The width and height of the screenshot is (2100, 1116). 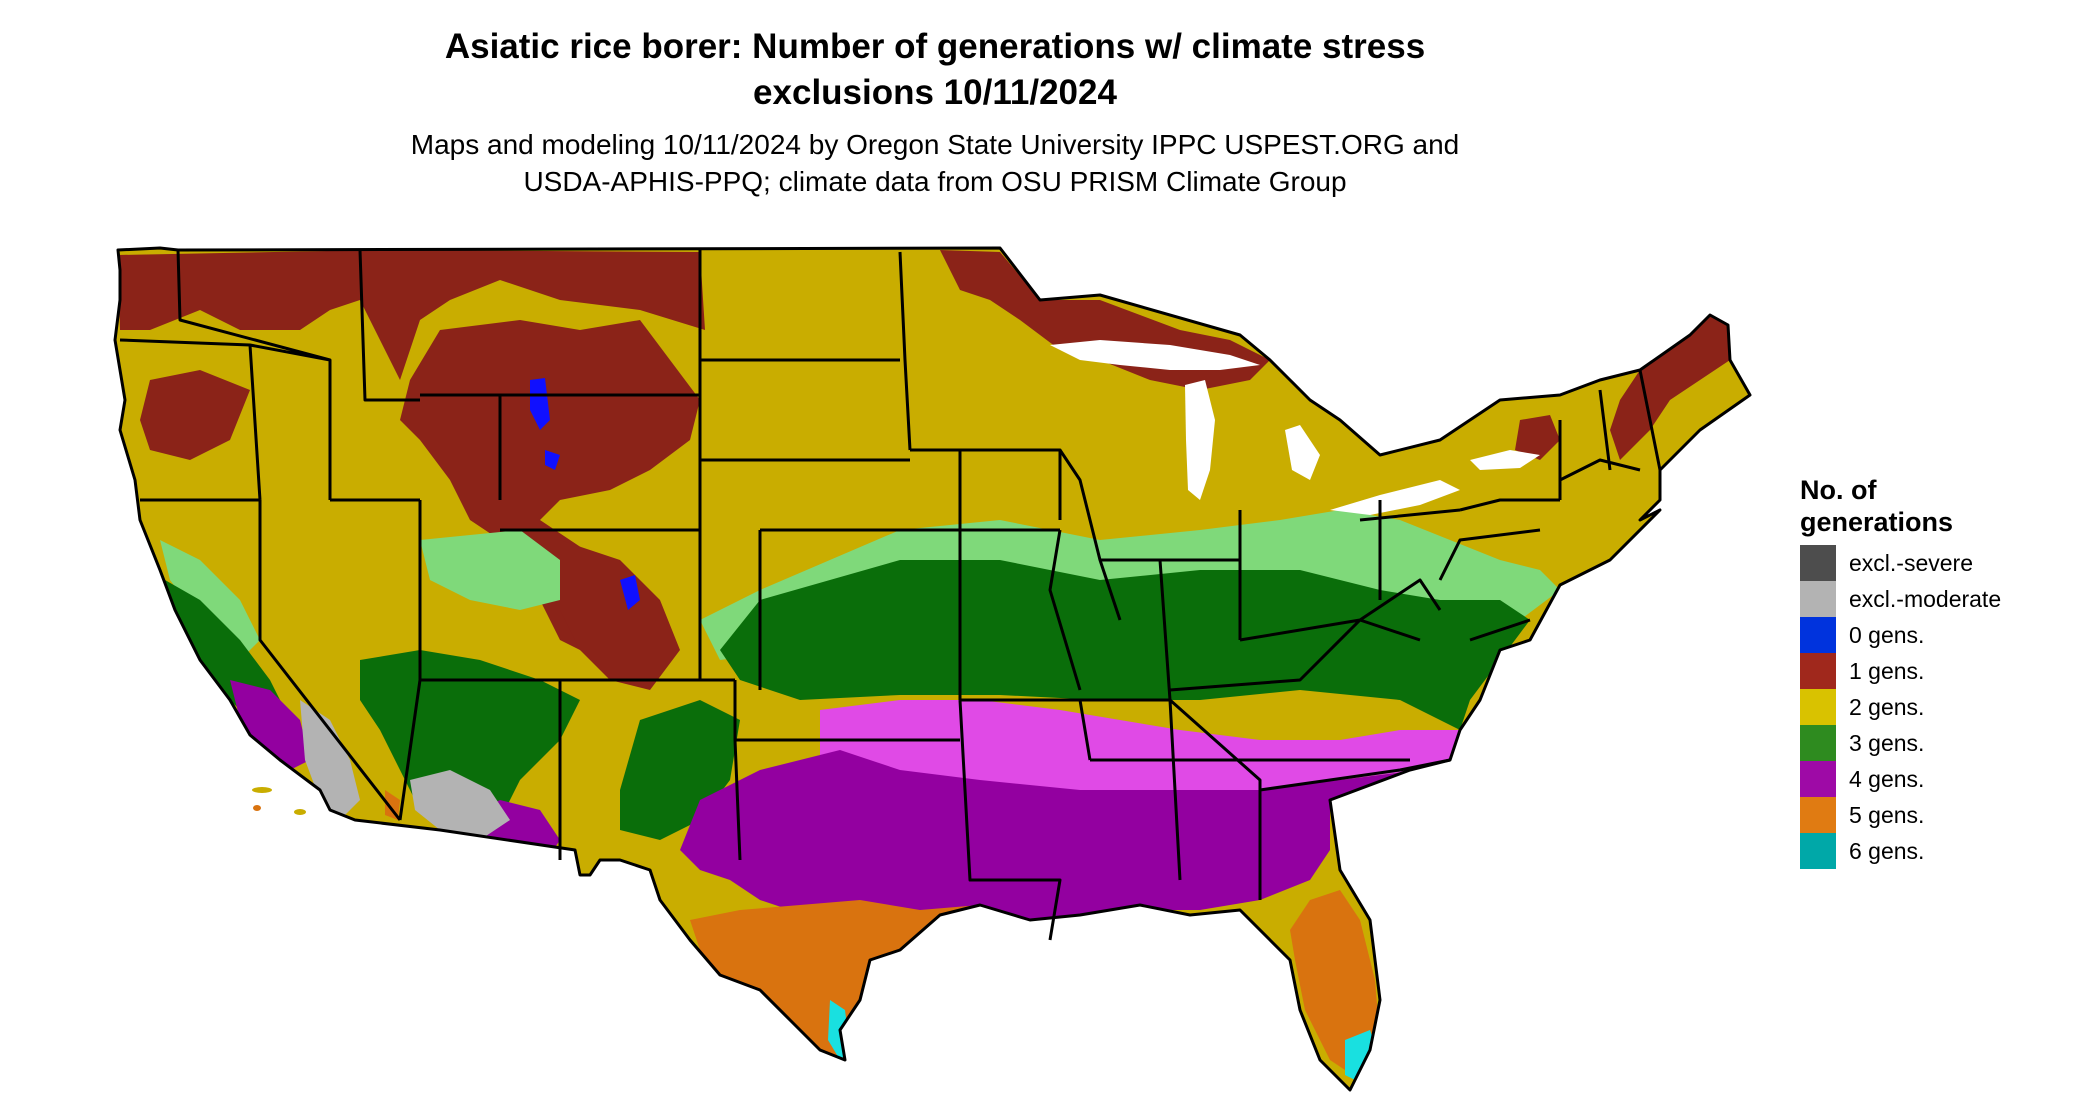 I want to click on zone-3-gens, so click(x=1125, y=645).